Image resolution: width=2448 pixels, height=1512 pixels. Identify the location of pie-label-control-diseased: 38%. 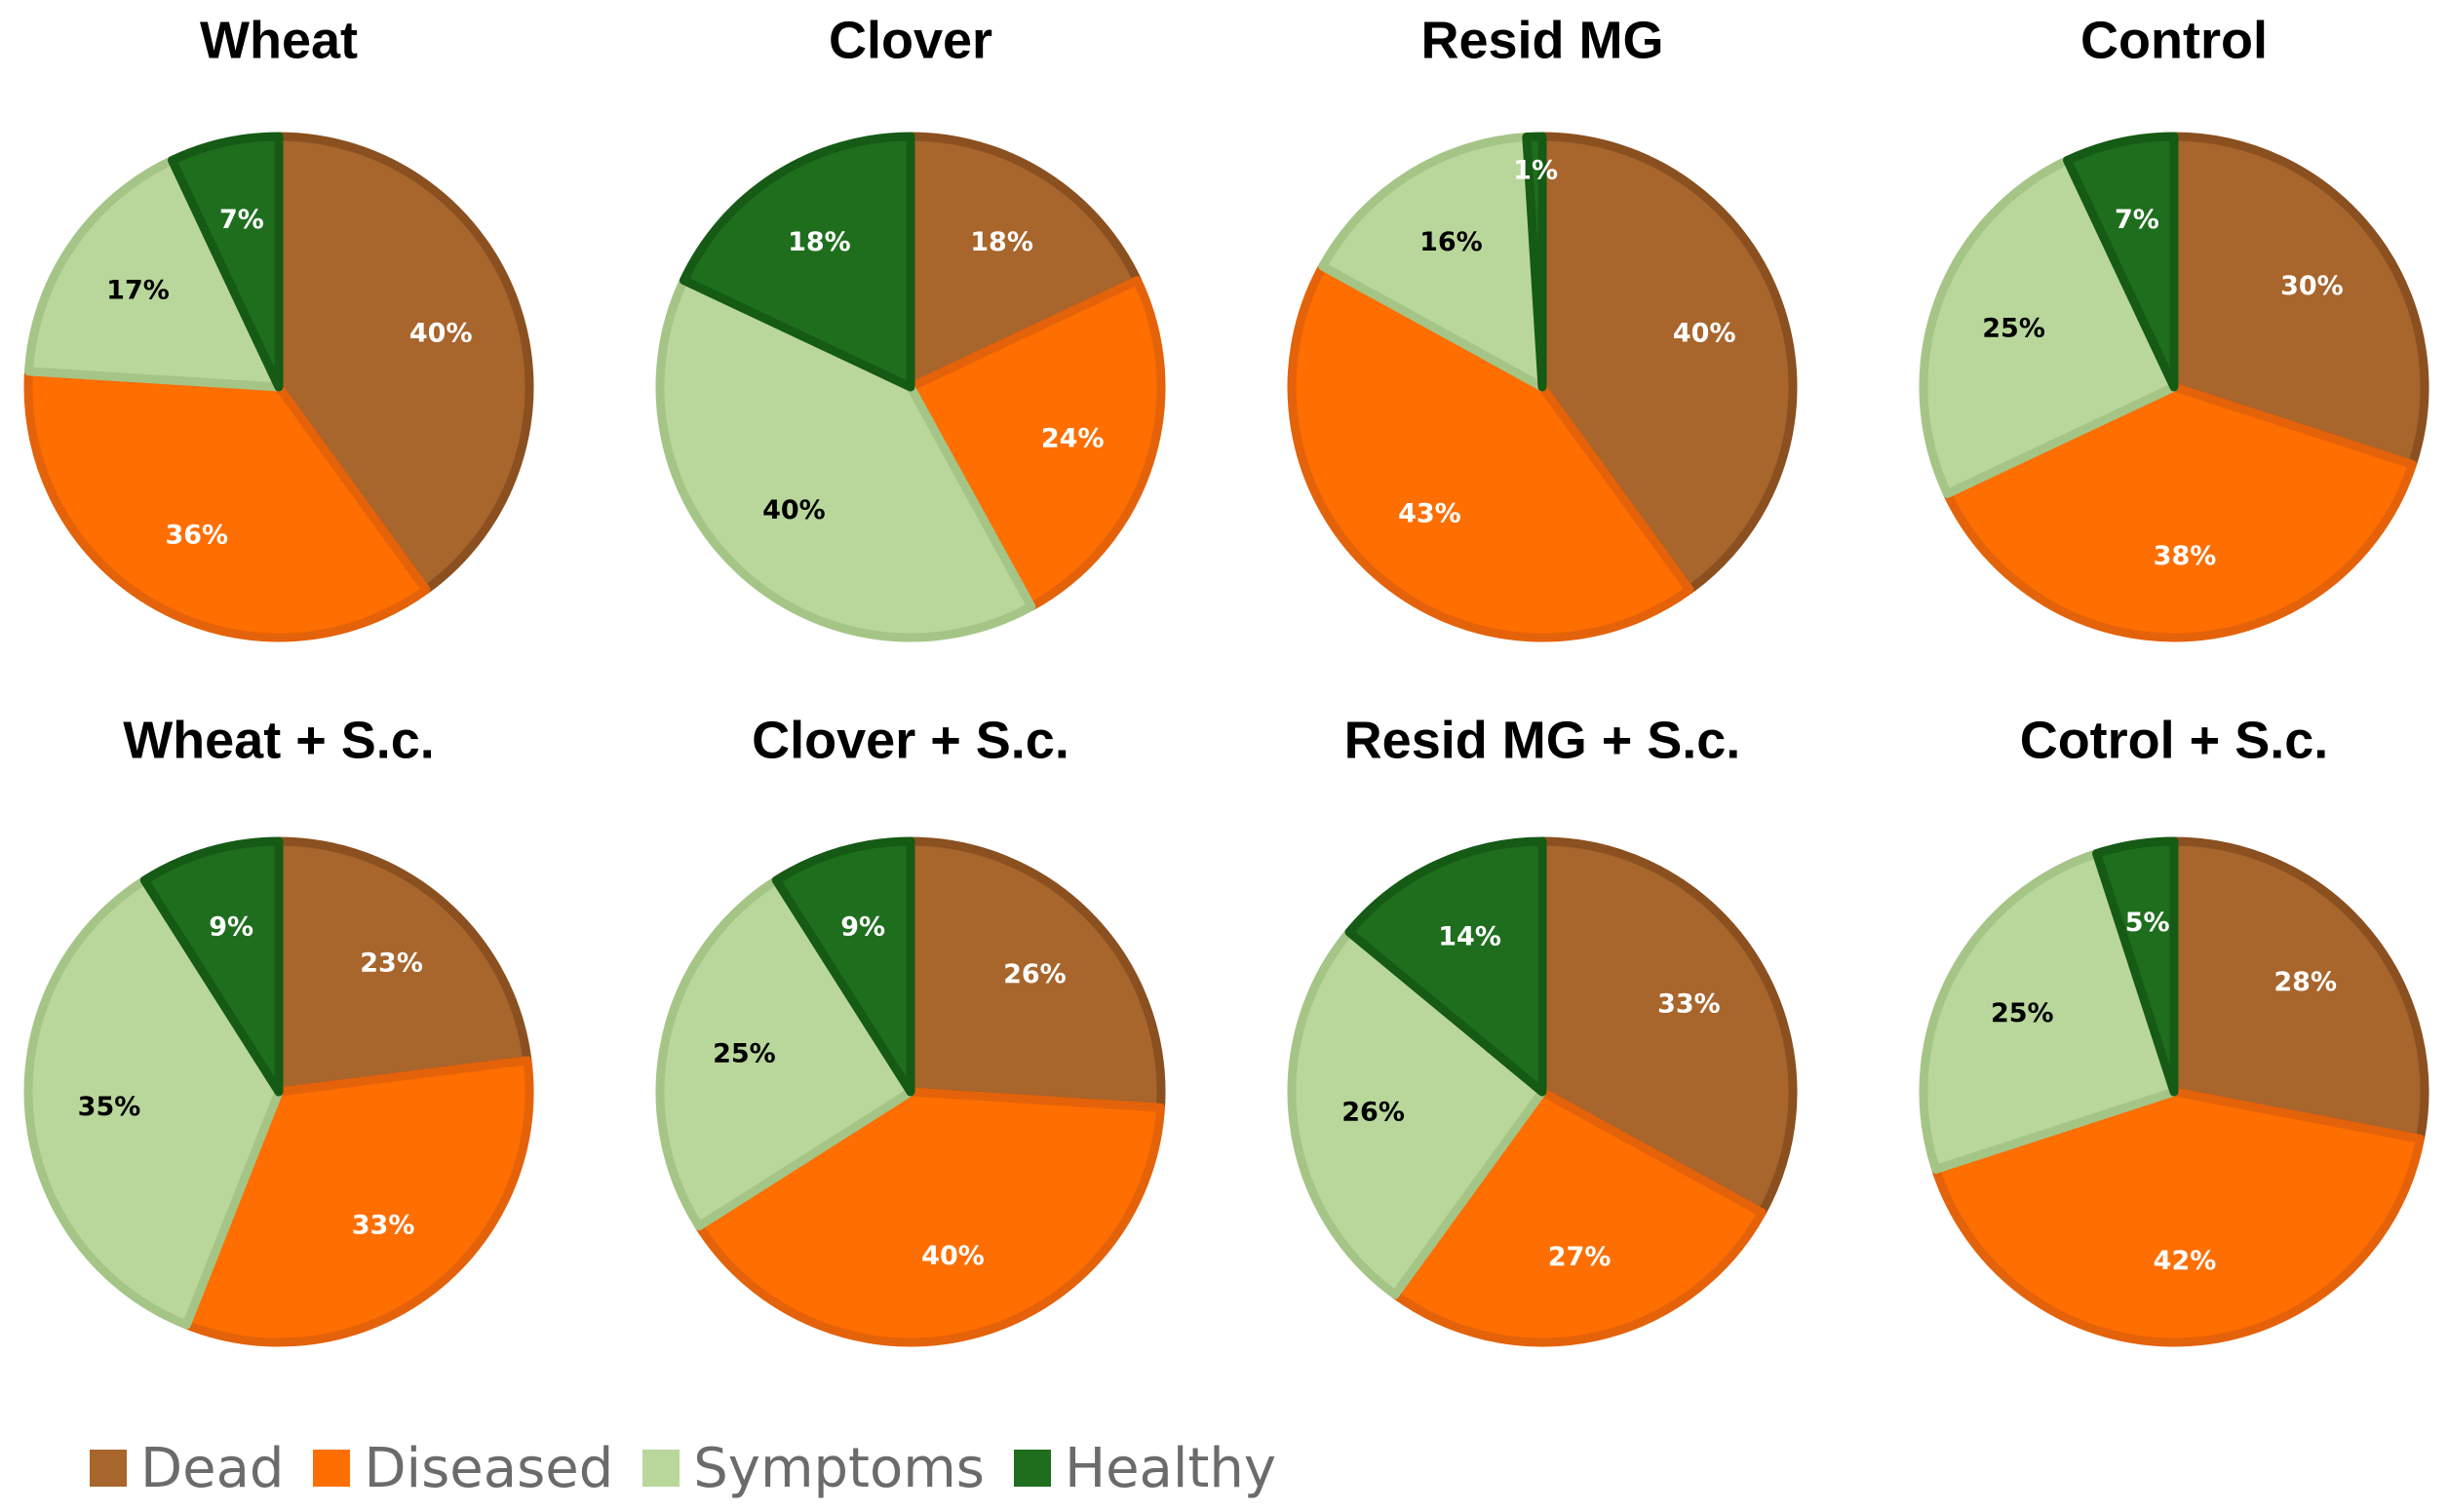
(2185, 556).